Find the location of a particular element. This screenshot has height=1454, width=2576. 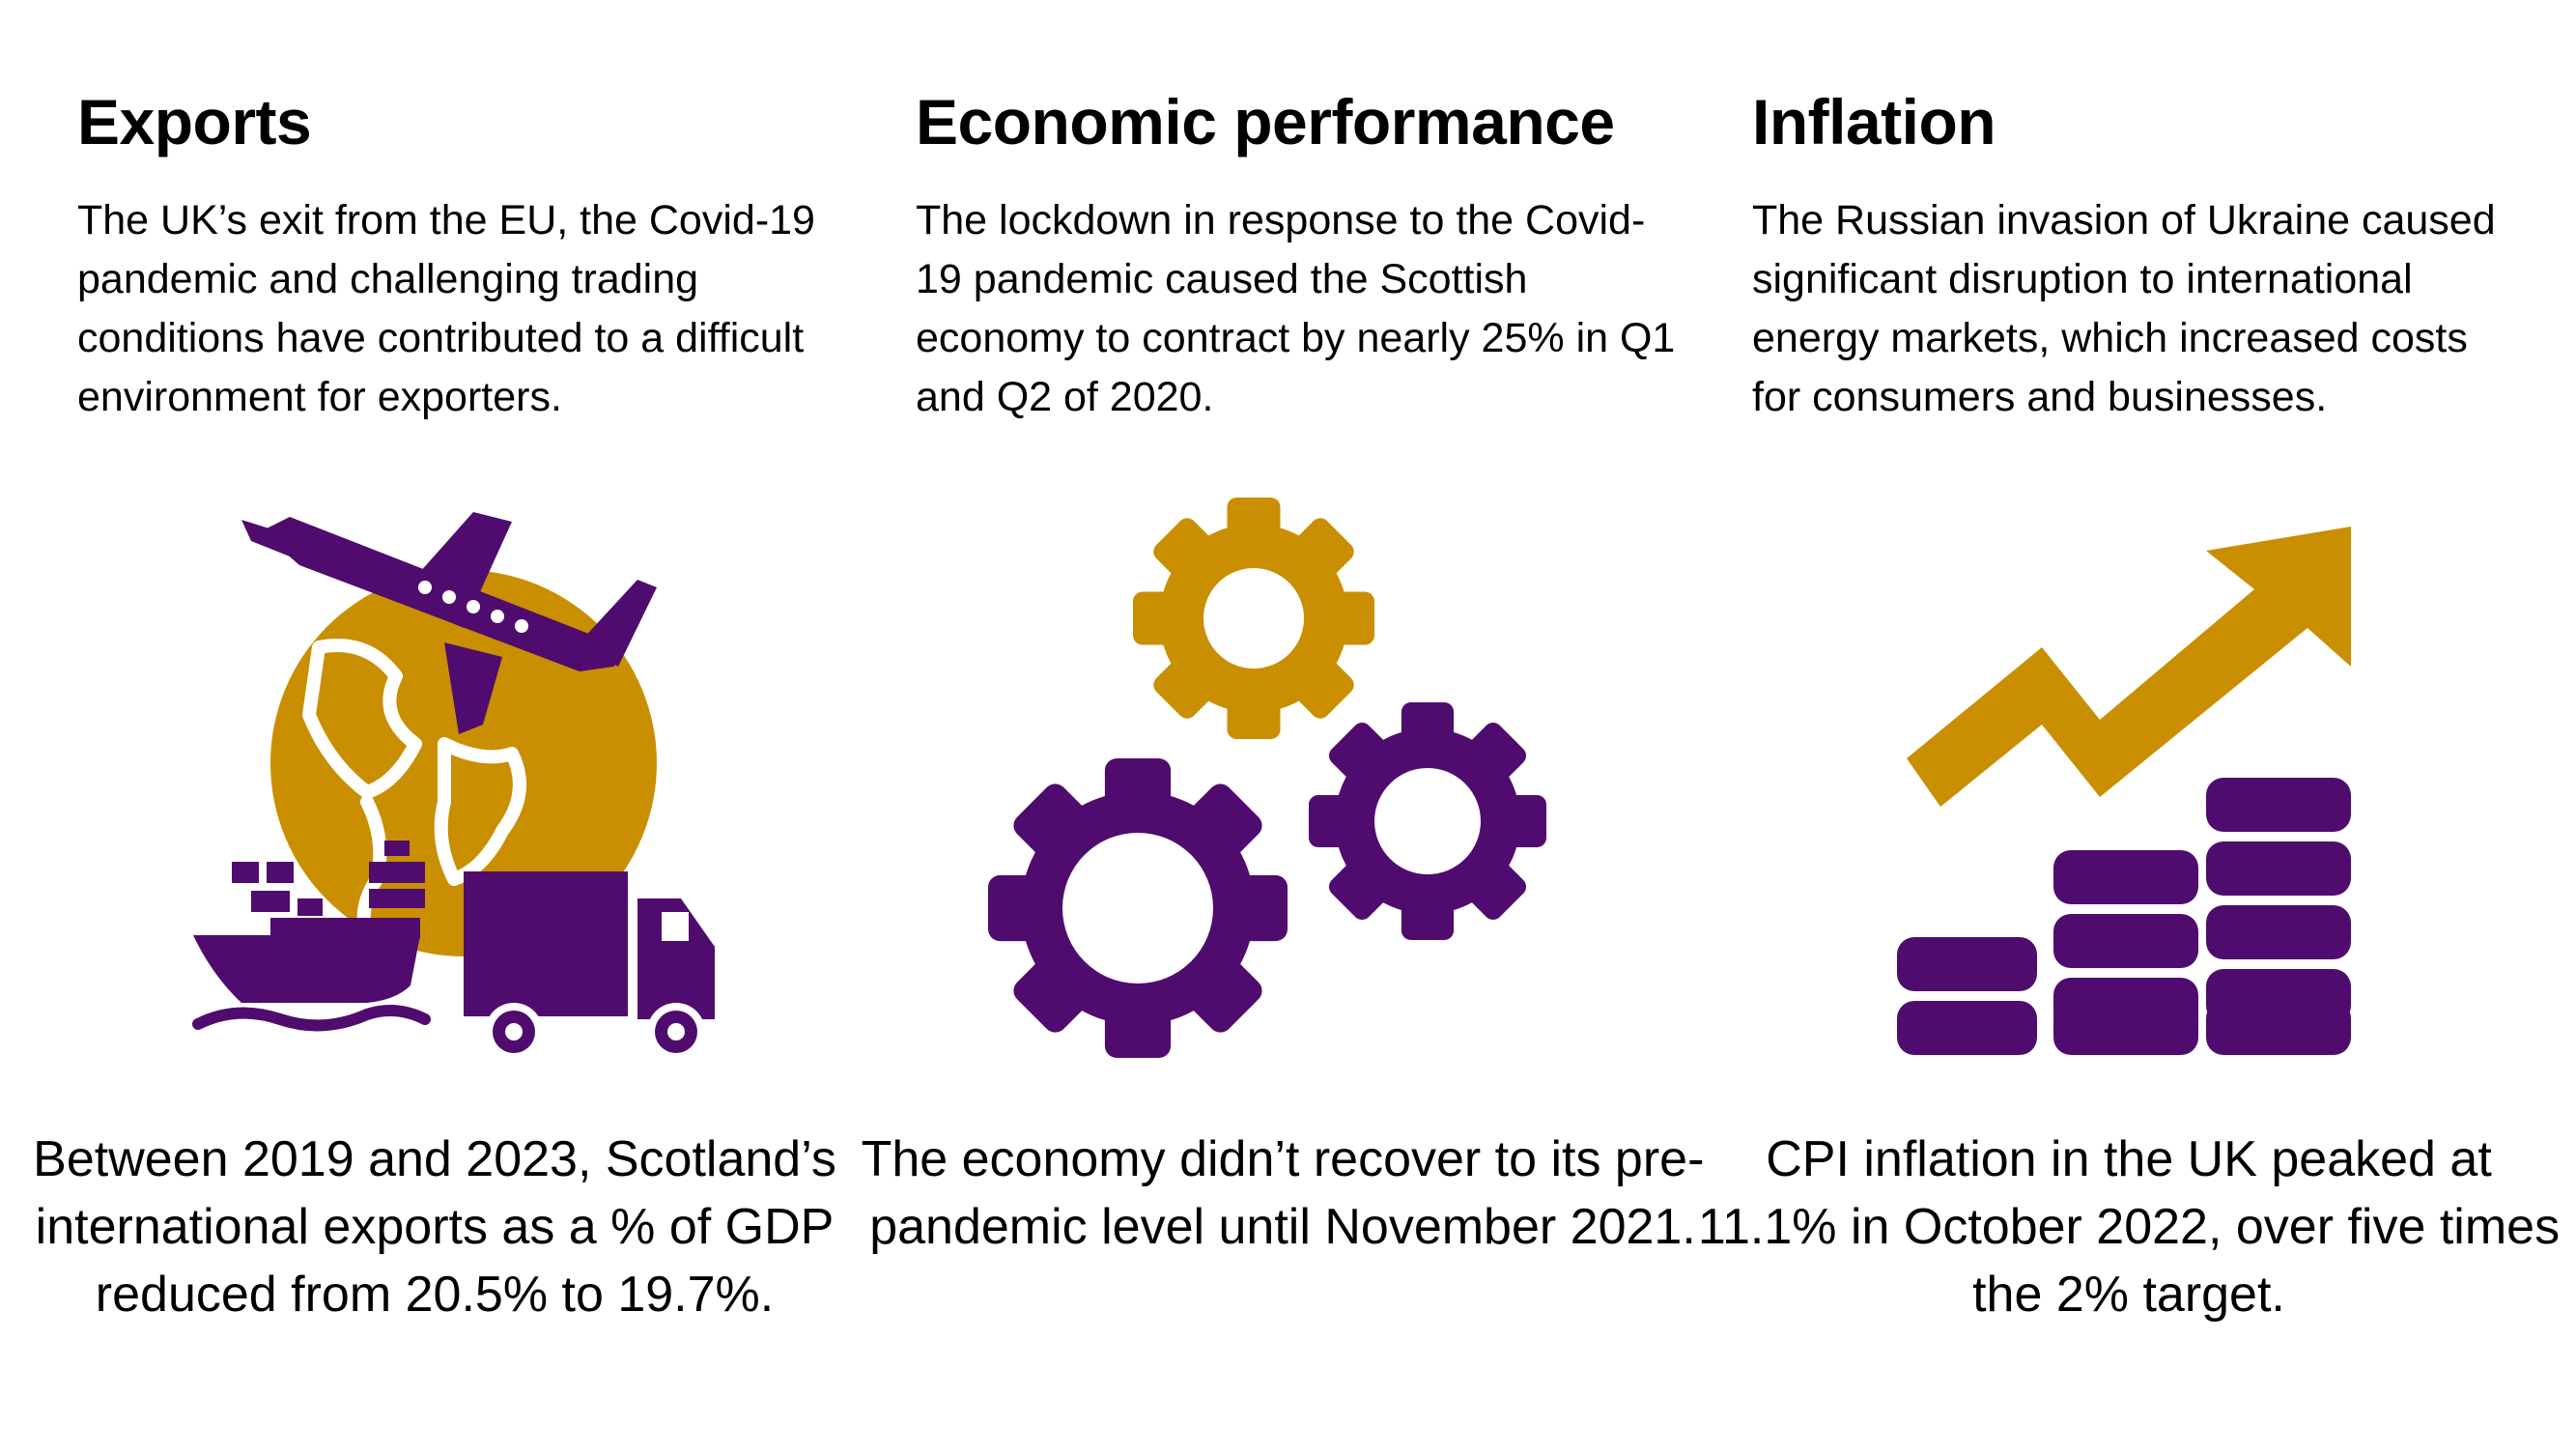

rising-arrow-coins-icon is located at coordinates (2138, 768).